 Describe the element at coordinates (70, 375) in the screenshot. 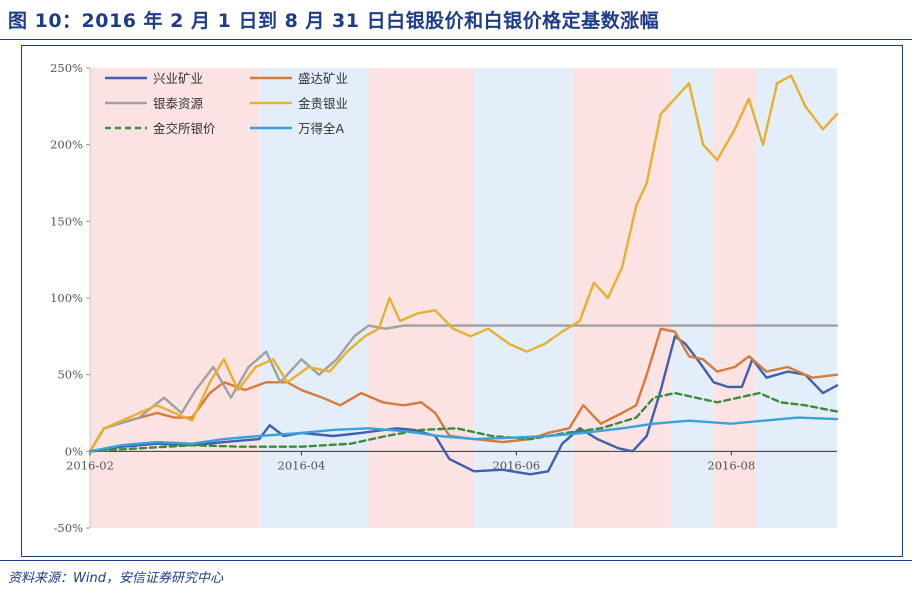

I see `y-tick-label: 50%` at that location.